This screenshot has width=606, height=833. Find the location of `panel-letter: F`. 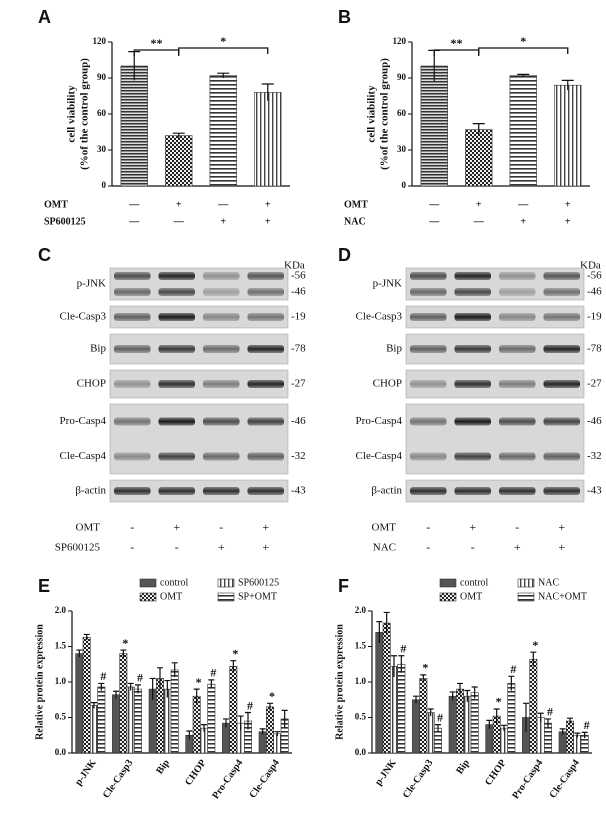

panel-letter: F is located at coordinates (343, 586).